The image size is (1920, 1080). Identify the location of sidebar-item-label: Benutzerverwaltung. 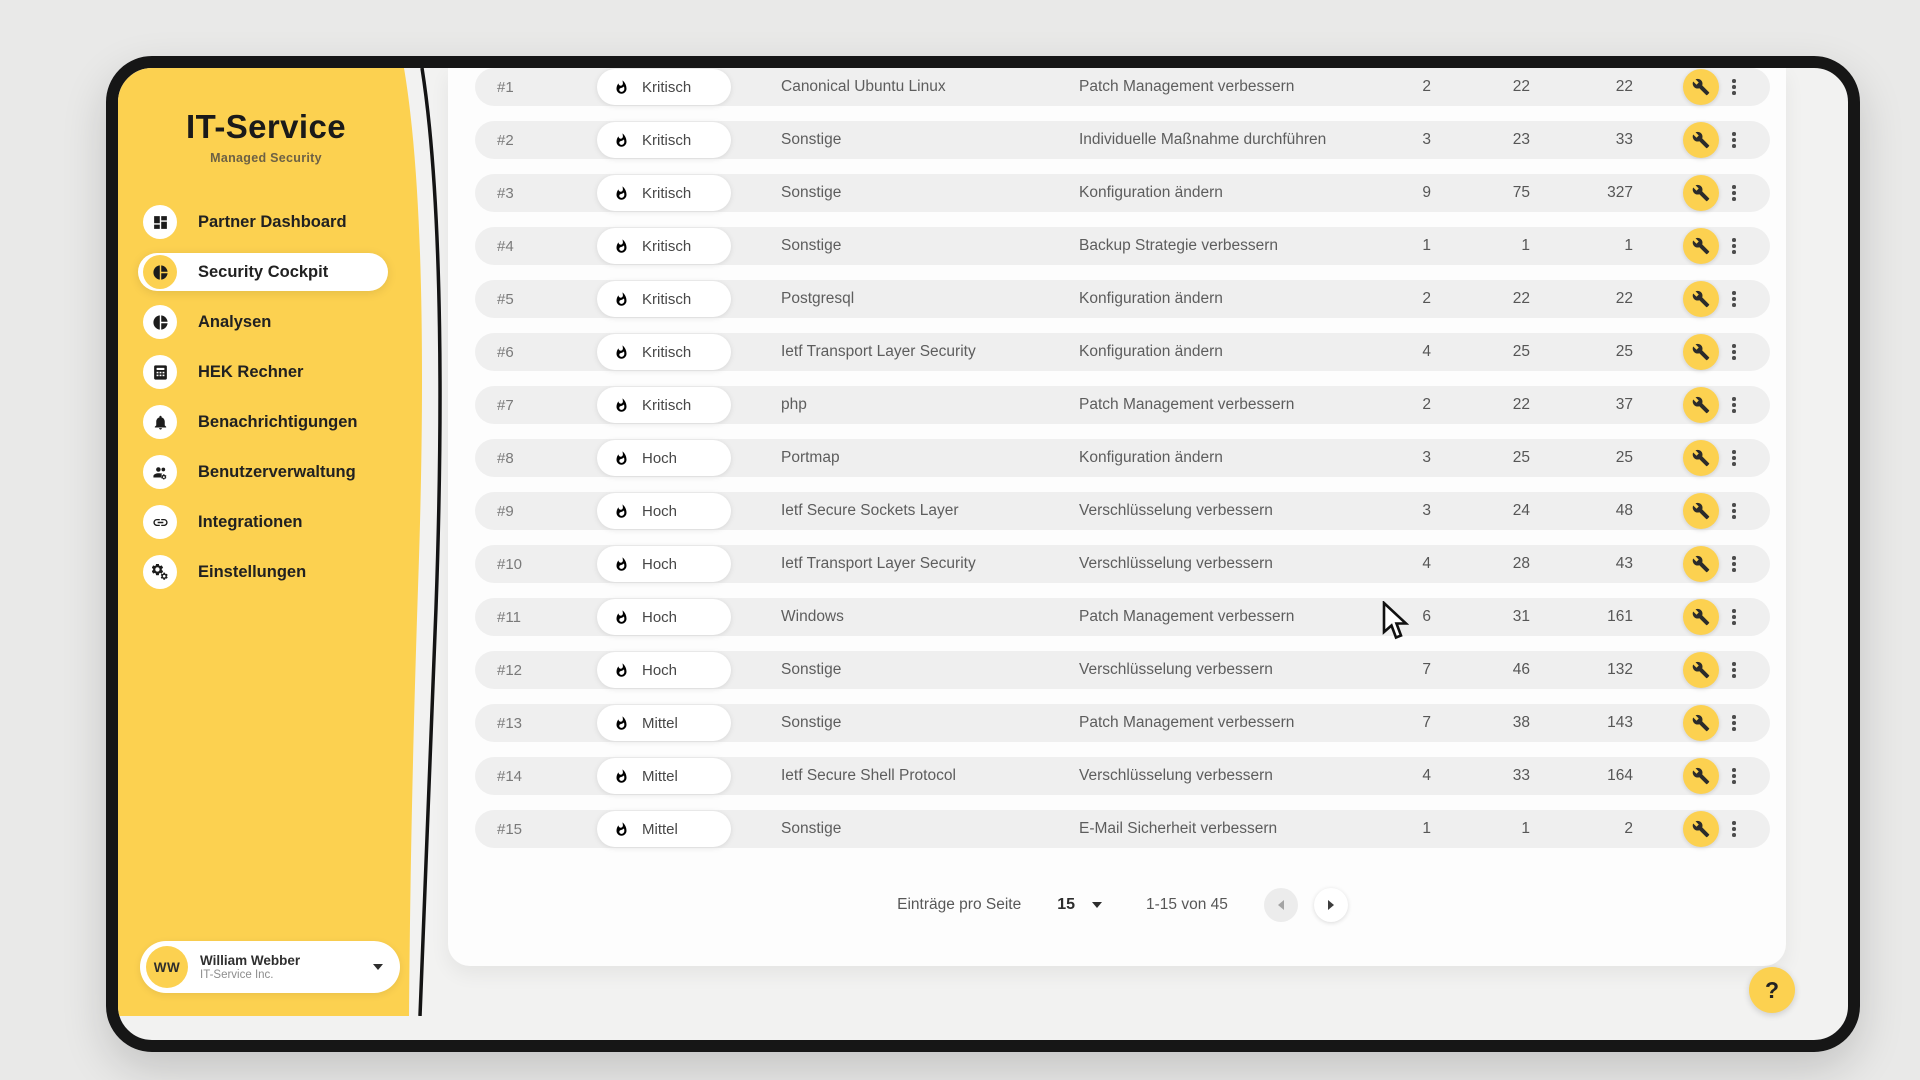
(277, 471).